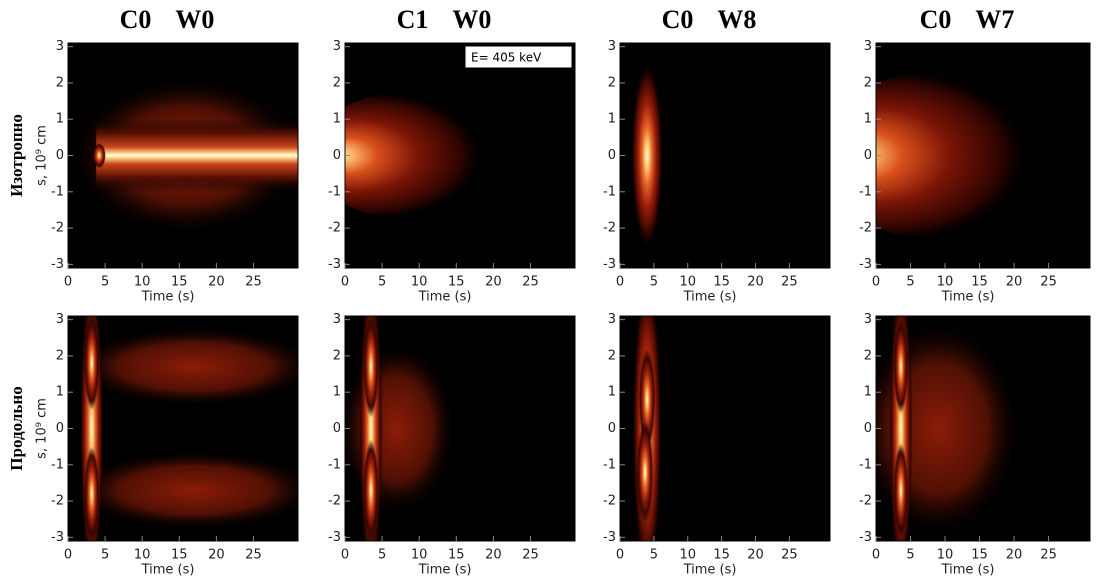  I want to click on annotation-box, so click(518, 57).